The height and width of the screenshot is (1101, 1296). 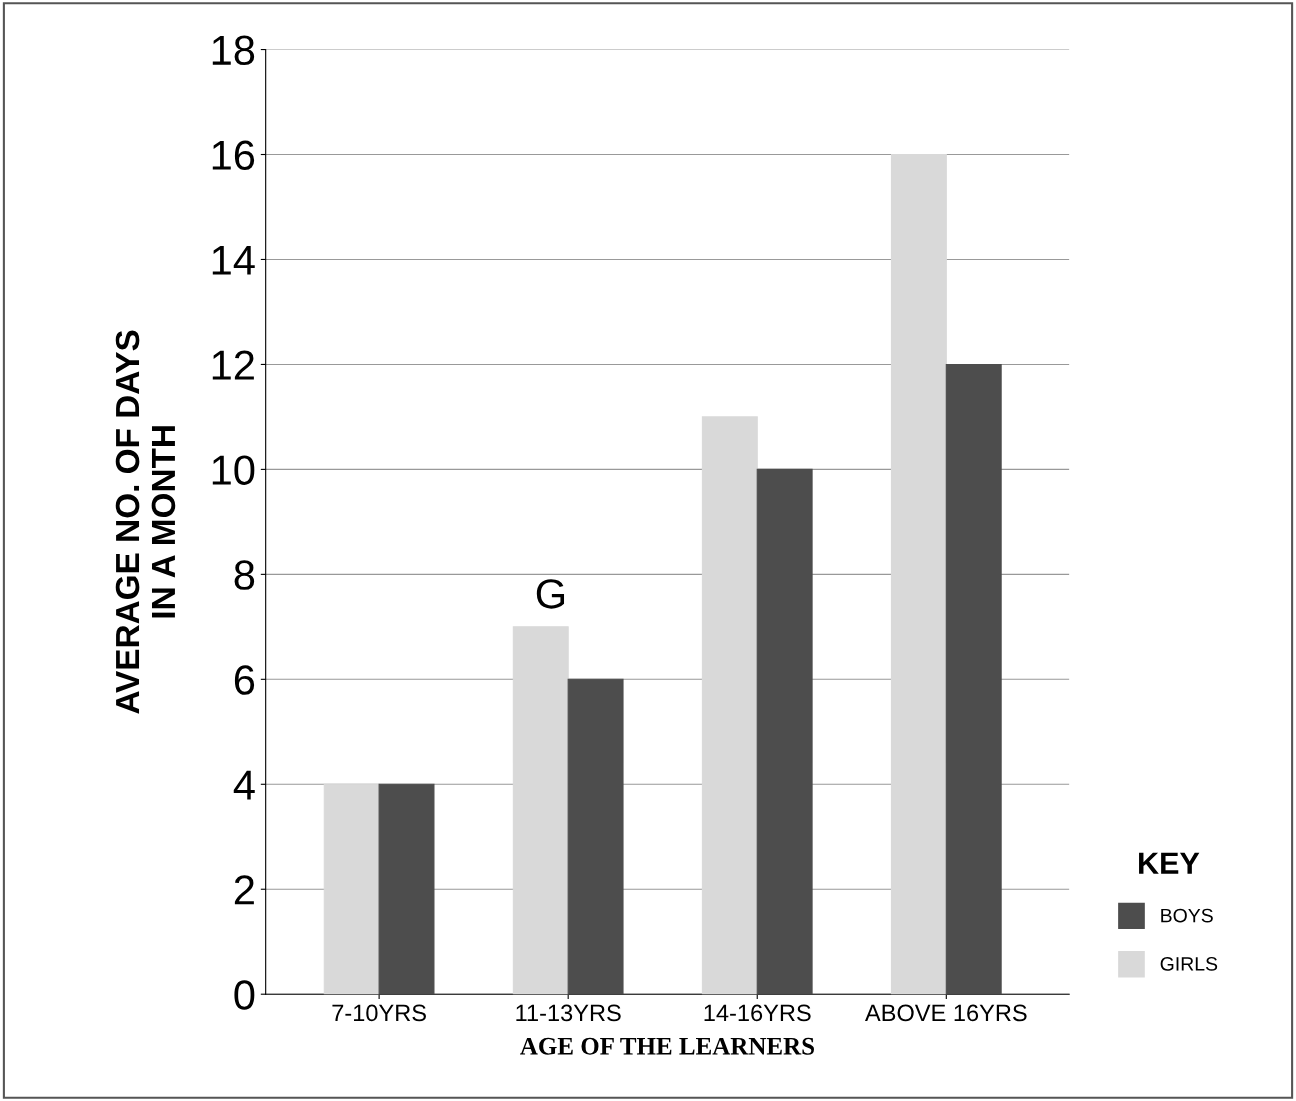 I want to click on y-tick-label: 0, so click(x=244, y=995).